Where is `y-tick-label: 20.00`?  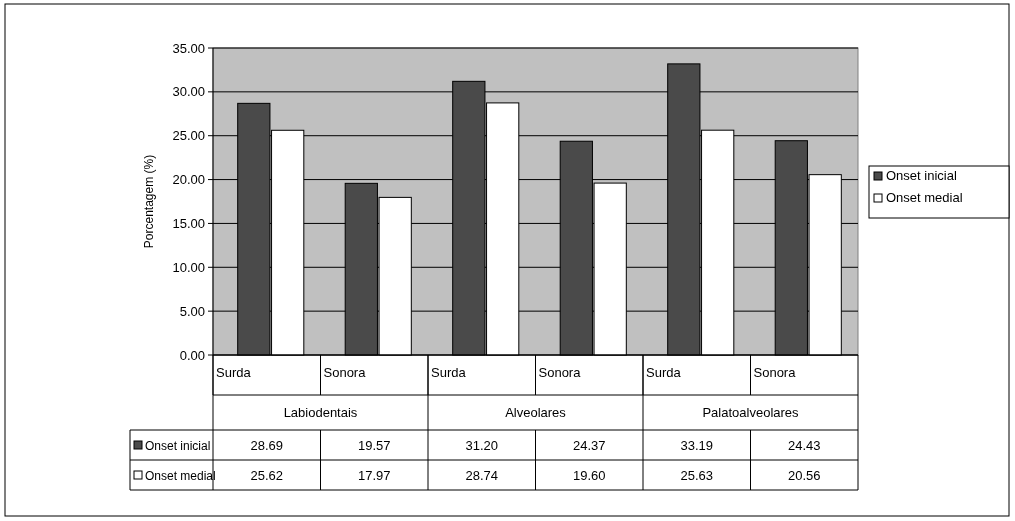 y-tick-label: 20.00 is located at coordinates (188, 180).